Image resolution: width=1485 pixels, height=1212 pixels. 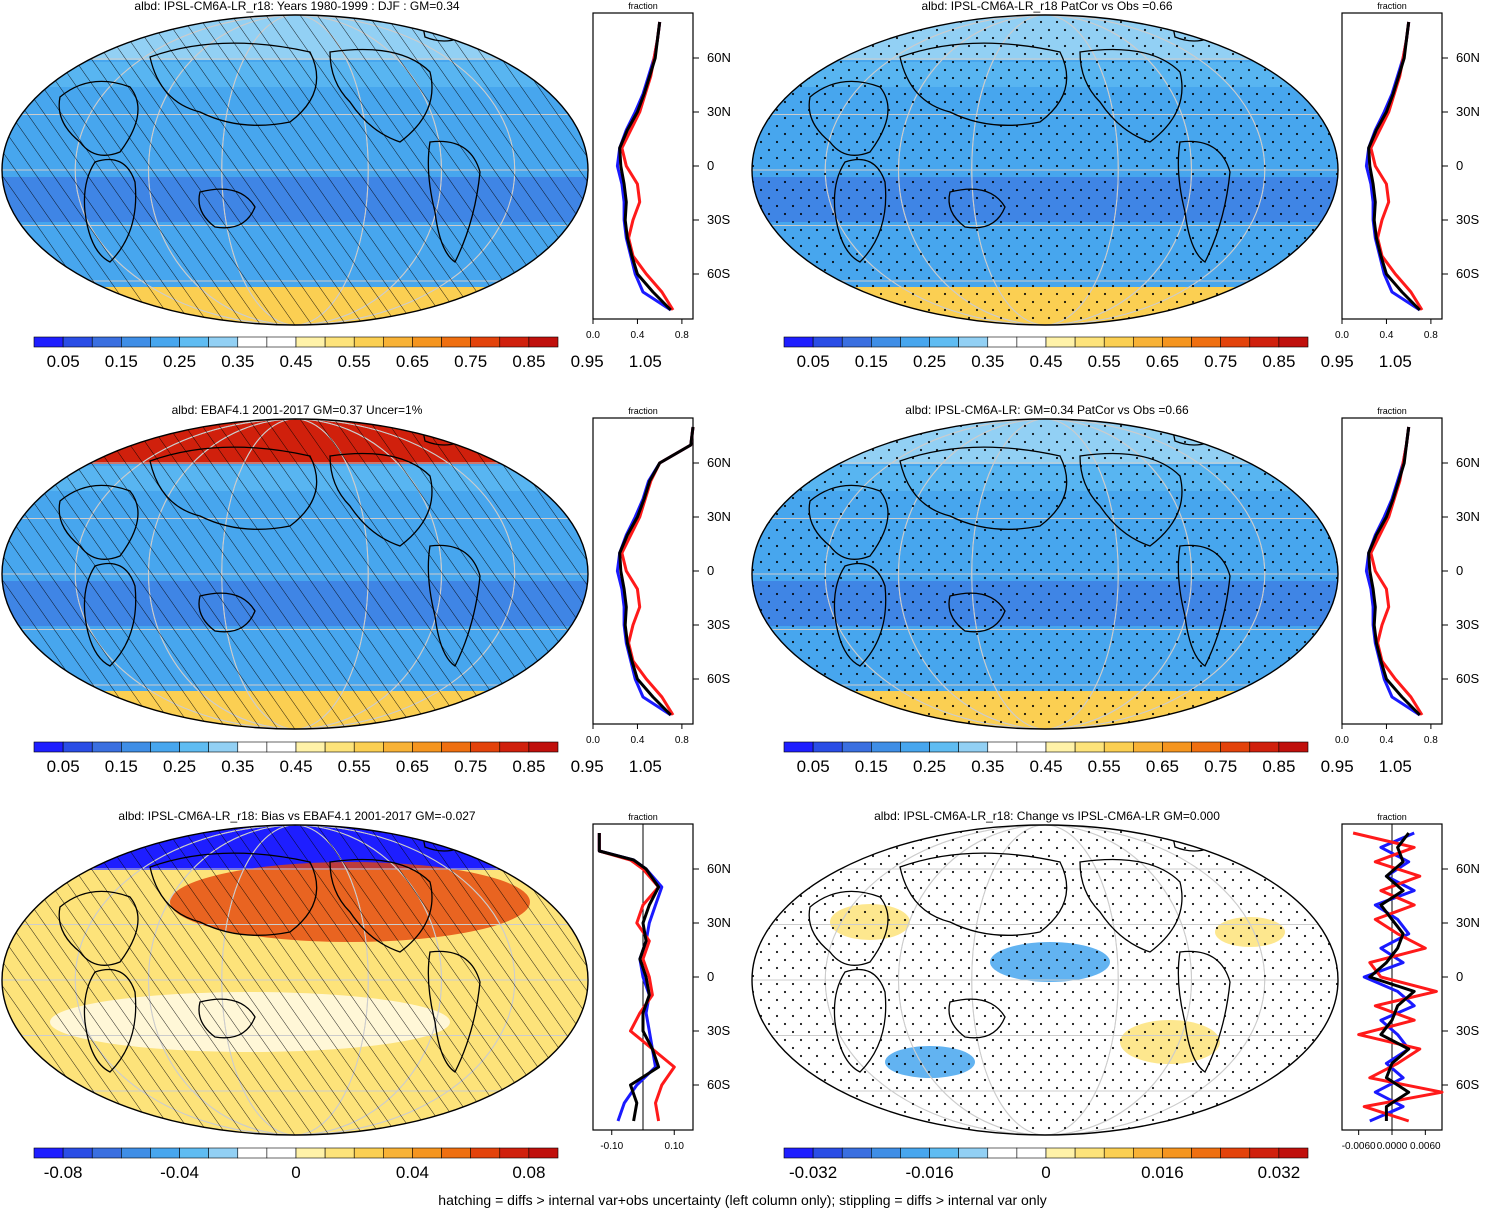 What do you see at coordinates (645, 766) in the screenshot?
I see `colorbar-label: 1.05` at bounding box center [645, 766].